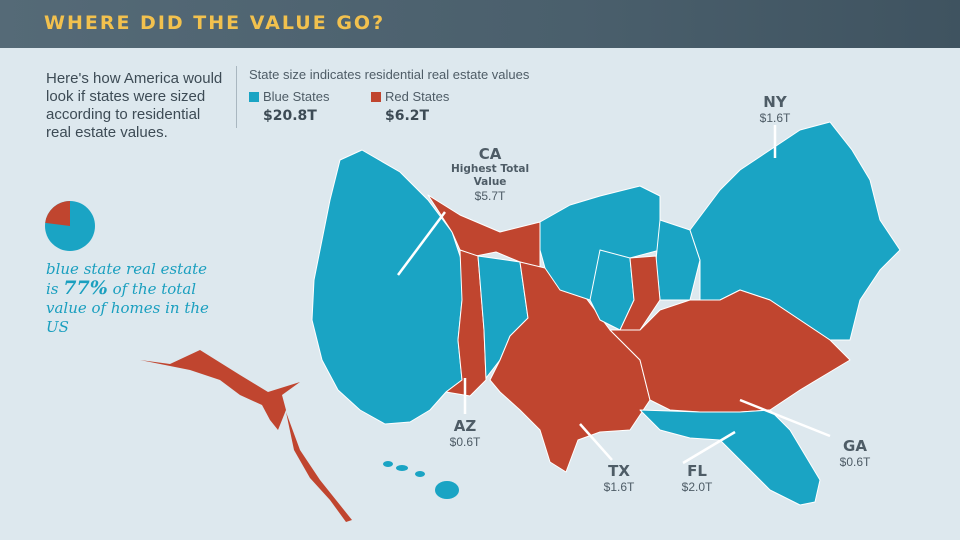  I want to click on caption-before: blue state real estate is, so click(127, 279).